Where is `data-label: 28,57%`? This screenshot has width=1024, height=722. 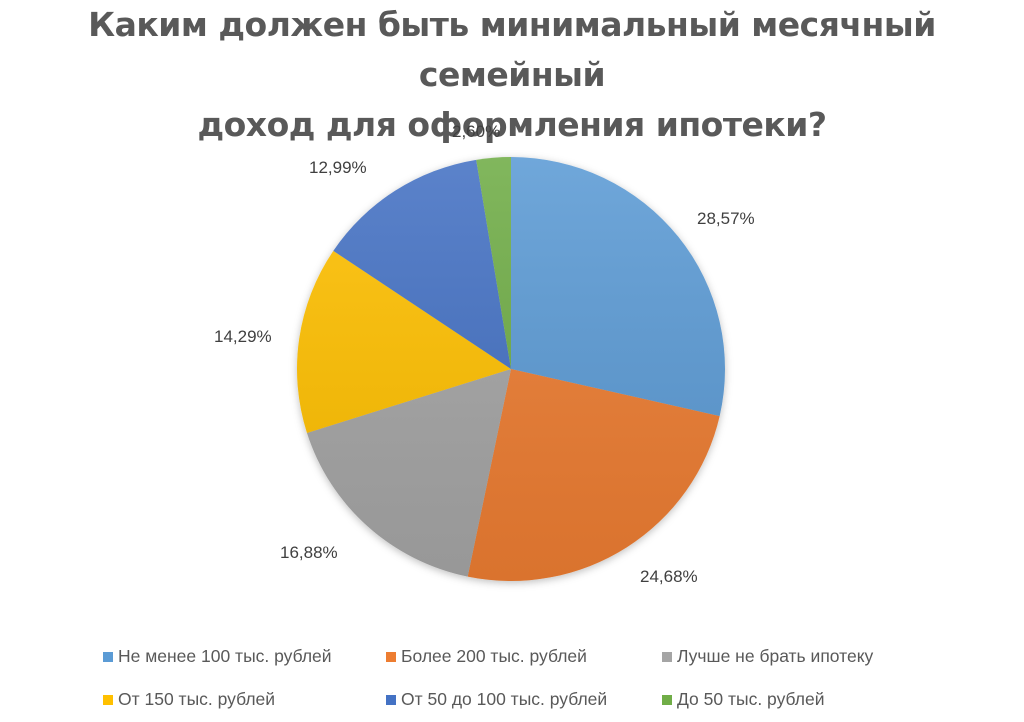 data-label: 28,57% is located at coordinates (726, 218).